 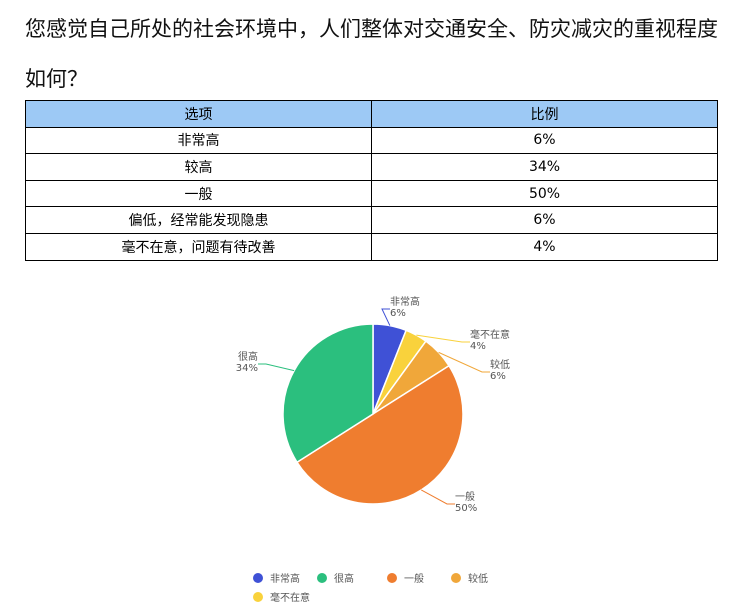 I want to click on legend-label: 较低, so click(x=478, y=578).